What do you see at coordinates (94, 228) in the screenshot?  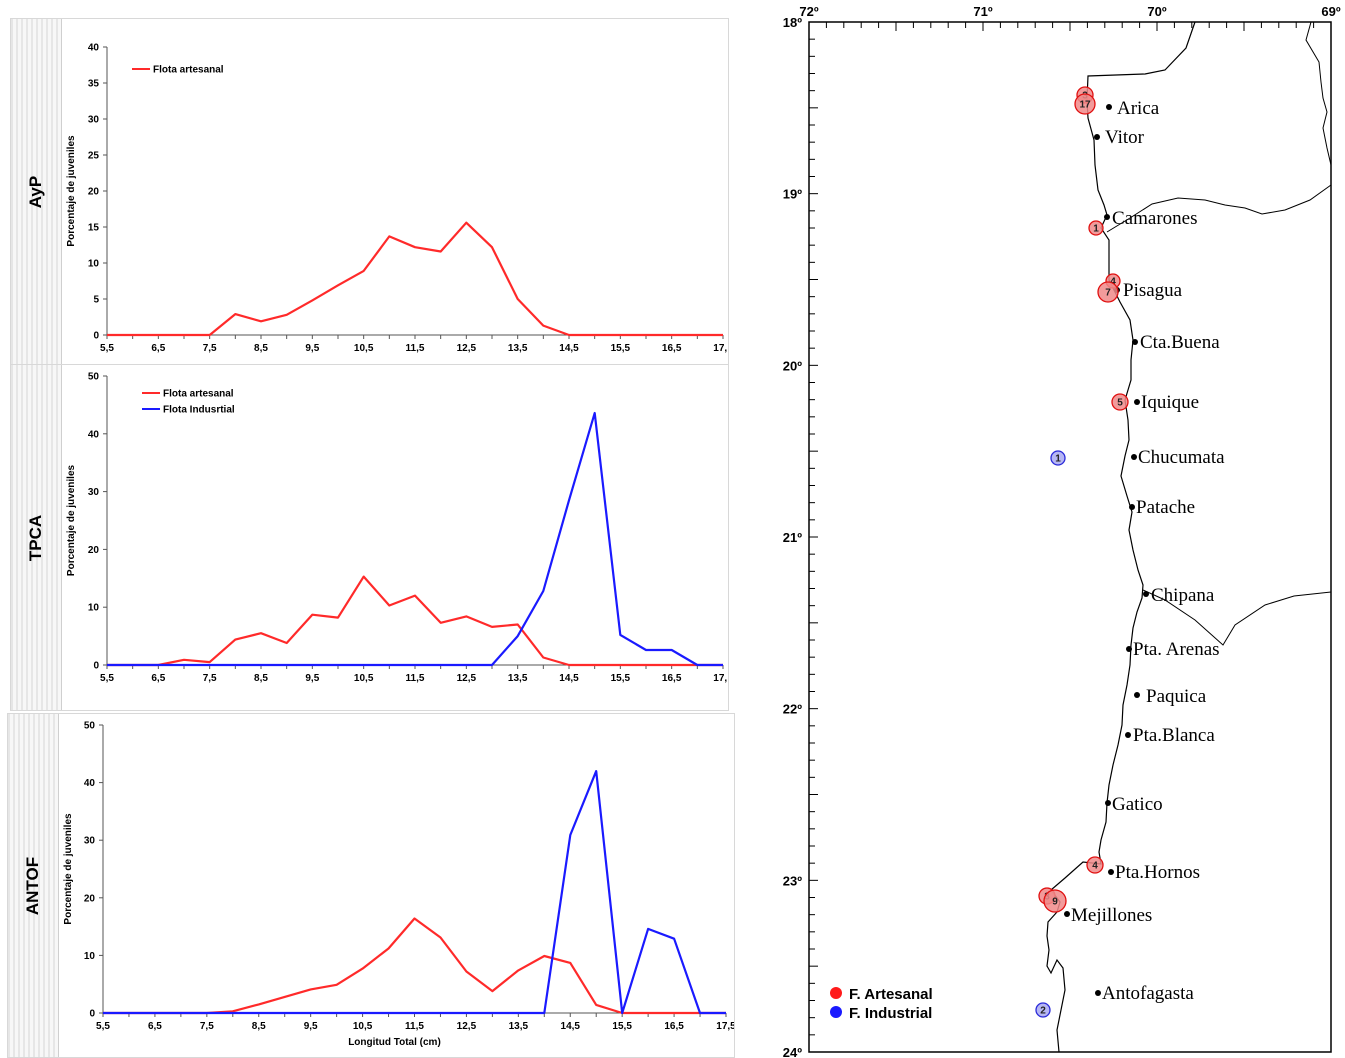 I see `y-tick-label: 15` at bounding box center [94, 228].